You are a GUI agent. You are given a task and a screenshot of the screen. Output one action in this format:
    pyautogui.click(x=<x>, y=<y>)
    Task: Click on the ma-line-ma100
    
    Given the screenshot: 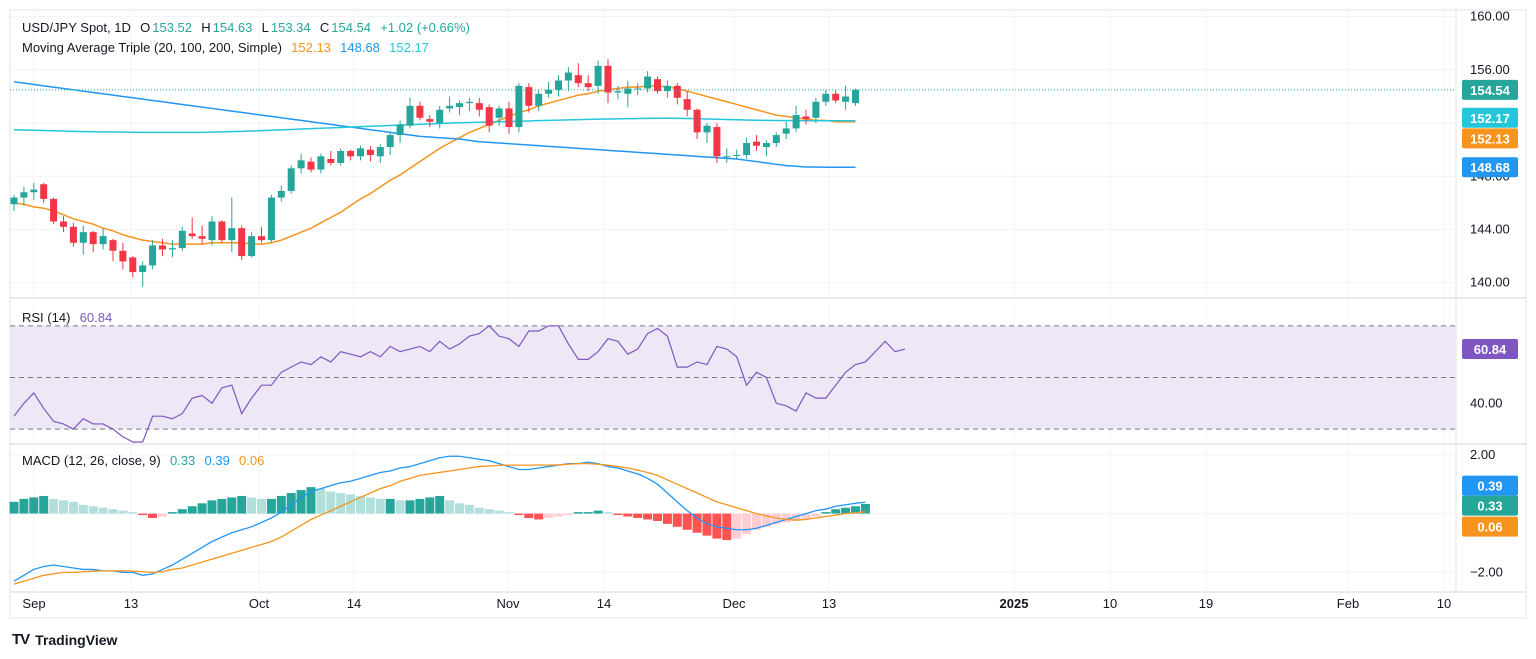 What is the action you would take?
    pyautogui.click(x=434, y=124)
    